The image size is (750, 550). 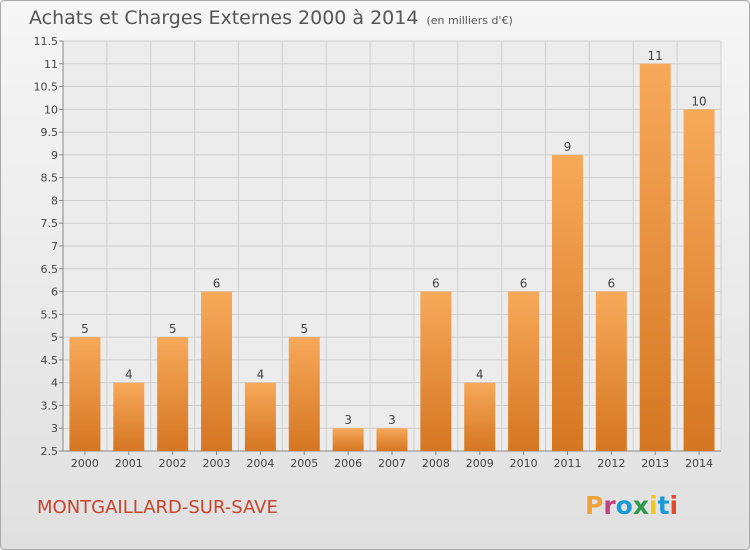 What do you see at coordinates (46, 87) in the screenshot?
I see `y-tick-label: 10.5` at bounding box center [46, 87].